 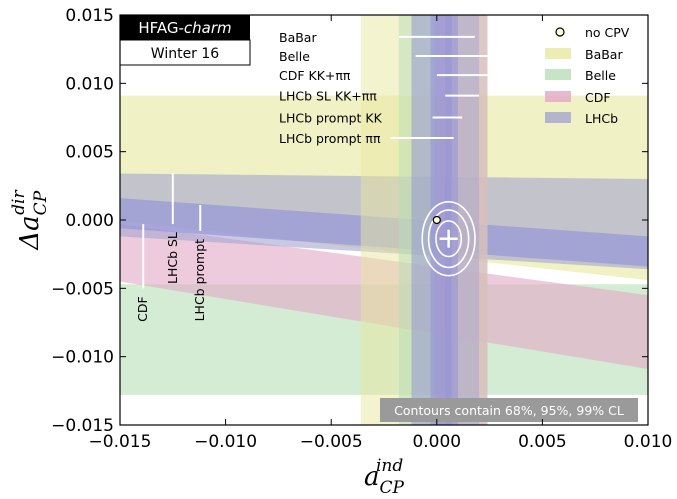 I want to click on annotation-box, so click(x=509, y=410).